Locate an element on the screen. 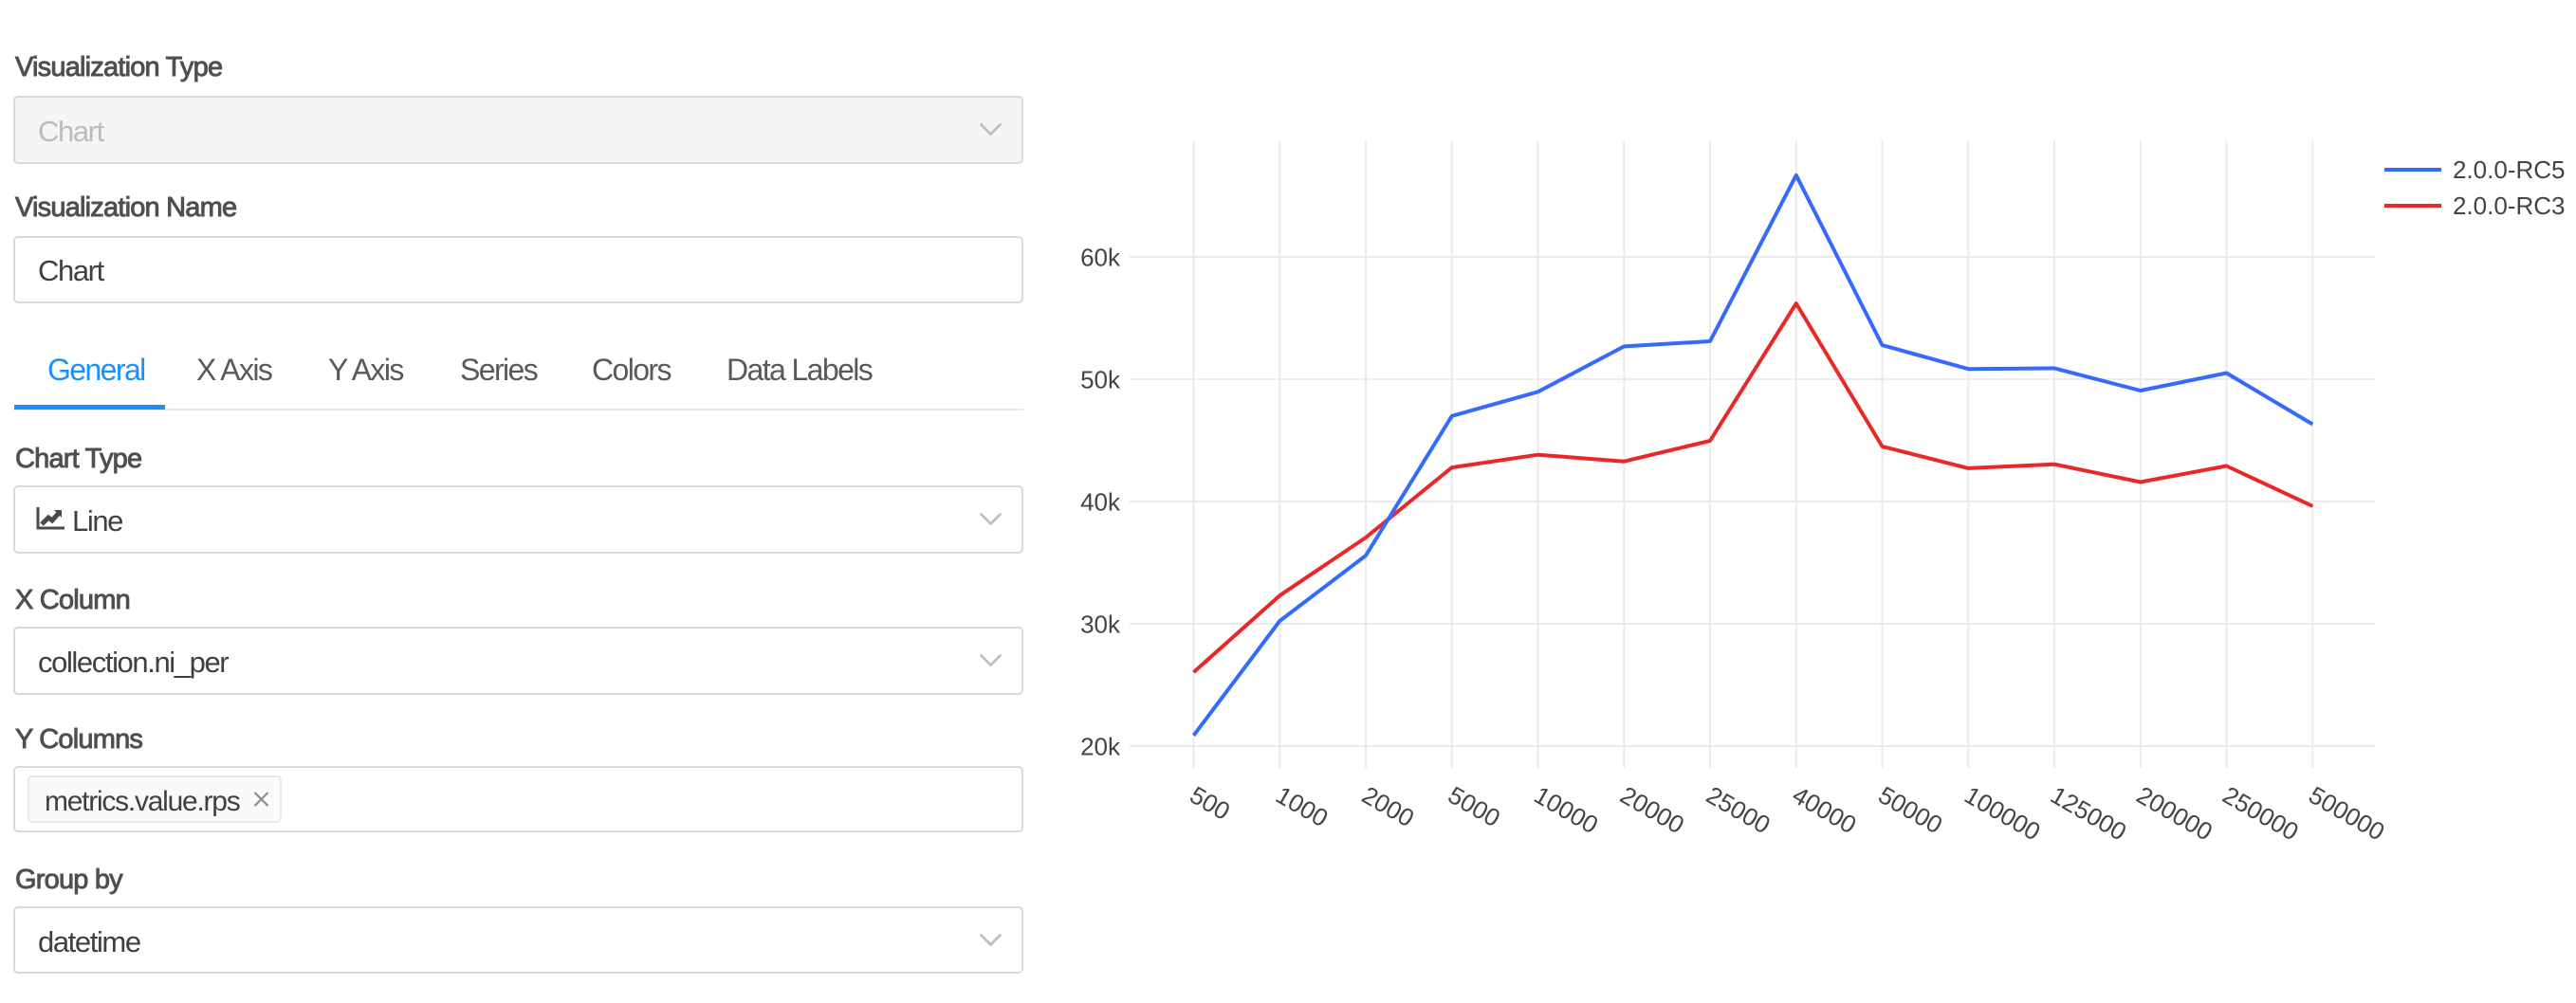 This screenshot has height=1003, width=2576. svg-text: 125000 is located at coordinates (2088, 813).